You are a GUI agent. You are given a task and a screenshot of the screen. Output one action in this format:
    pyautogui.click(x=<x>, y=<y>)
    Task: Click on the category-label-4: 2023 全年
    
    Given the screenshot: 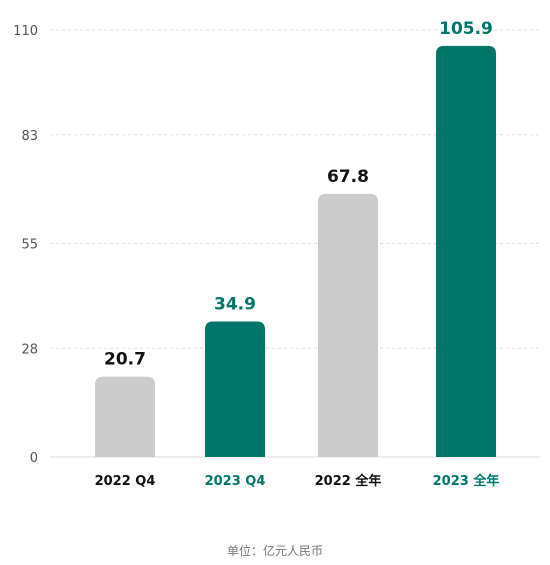 What is the action you would take?
    pyautogui.click(x=466, y=481)
    